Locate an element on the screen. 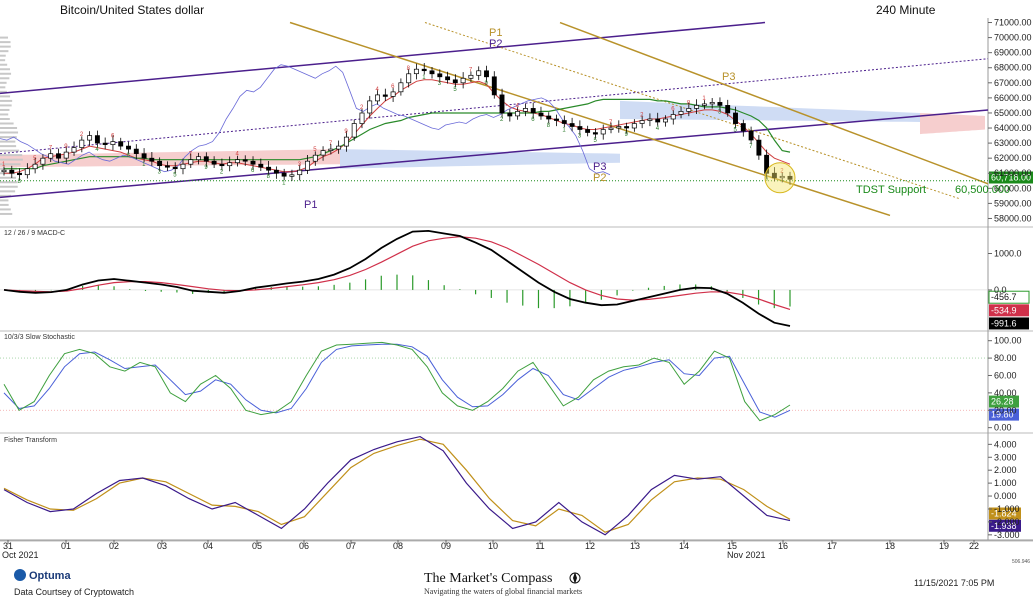  macd-line is located at coordinates (397, 278).